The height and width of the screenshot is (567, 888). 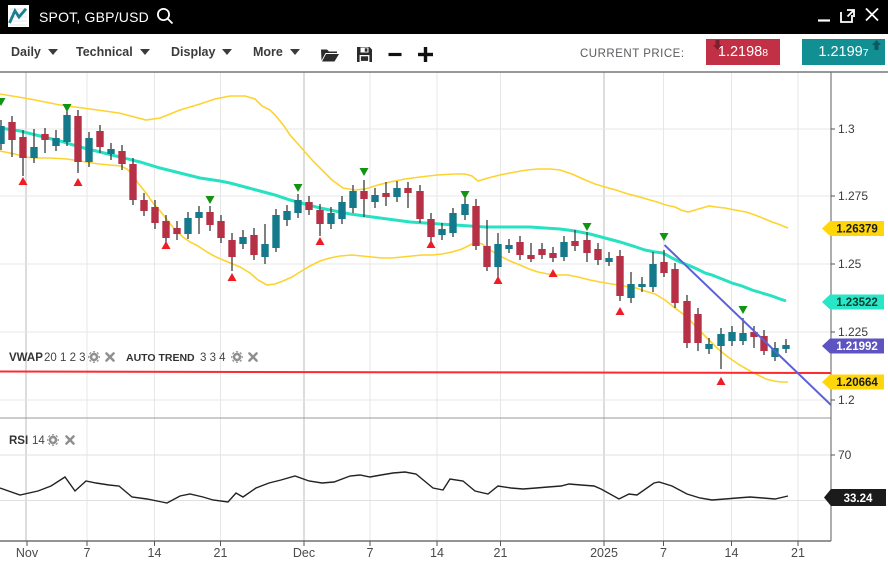 What do you see at coordinates (160, 358) in the screenshot?
I see `svg-text: AUTO TREND` at bounding box center [160, 358].